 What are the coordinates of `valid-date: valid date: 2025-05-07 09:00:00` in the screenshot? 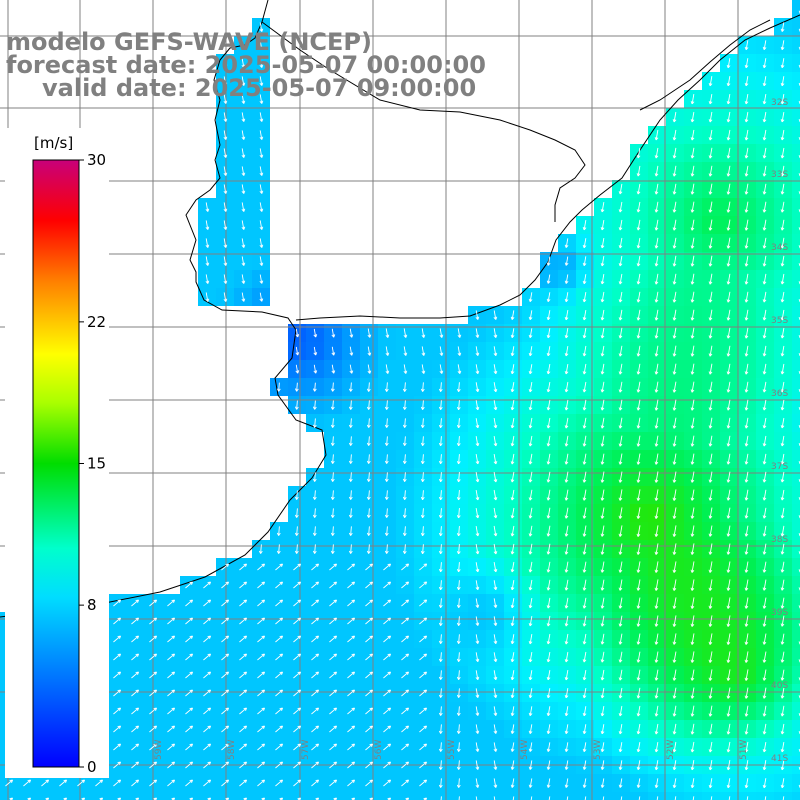 It's located at (259, 88).